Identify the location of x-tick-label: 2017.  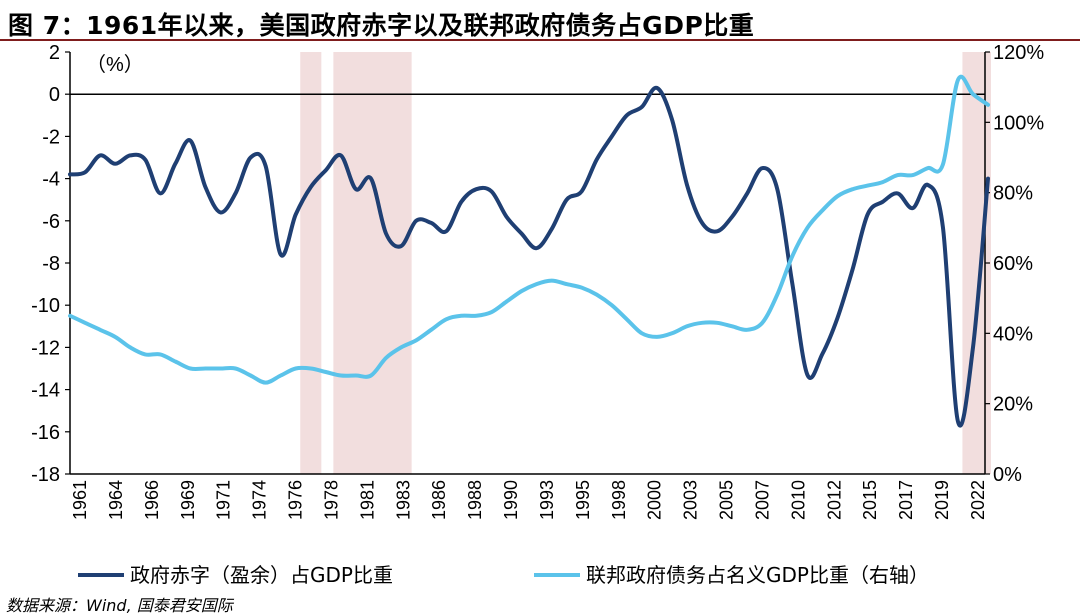
(906, 500).